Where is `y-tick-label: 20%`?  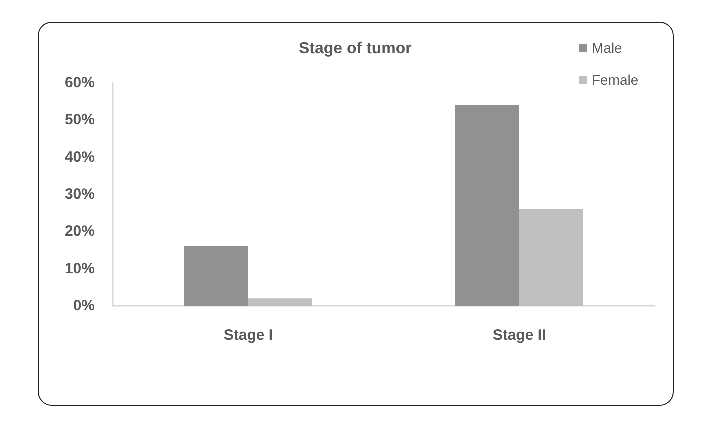
y-tick-label: 20% is located at coordinates (79, 231).